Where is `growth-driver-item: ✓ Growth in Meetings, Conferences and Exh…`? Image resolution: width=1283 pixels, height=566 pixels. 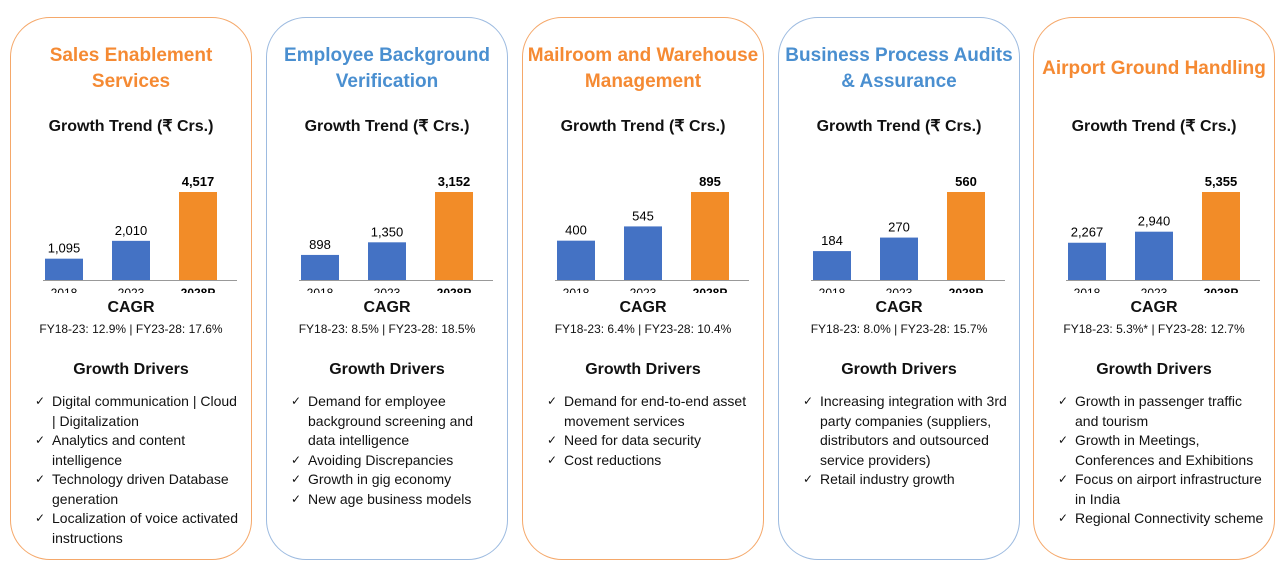 growth-driver-item: ✓ Growth in Meetings, Conferences and Exh… is located at coordinates (1161, 450).